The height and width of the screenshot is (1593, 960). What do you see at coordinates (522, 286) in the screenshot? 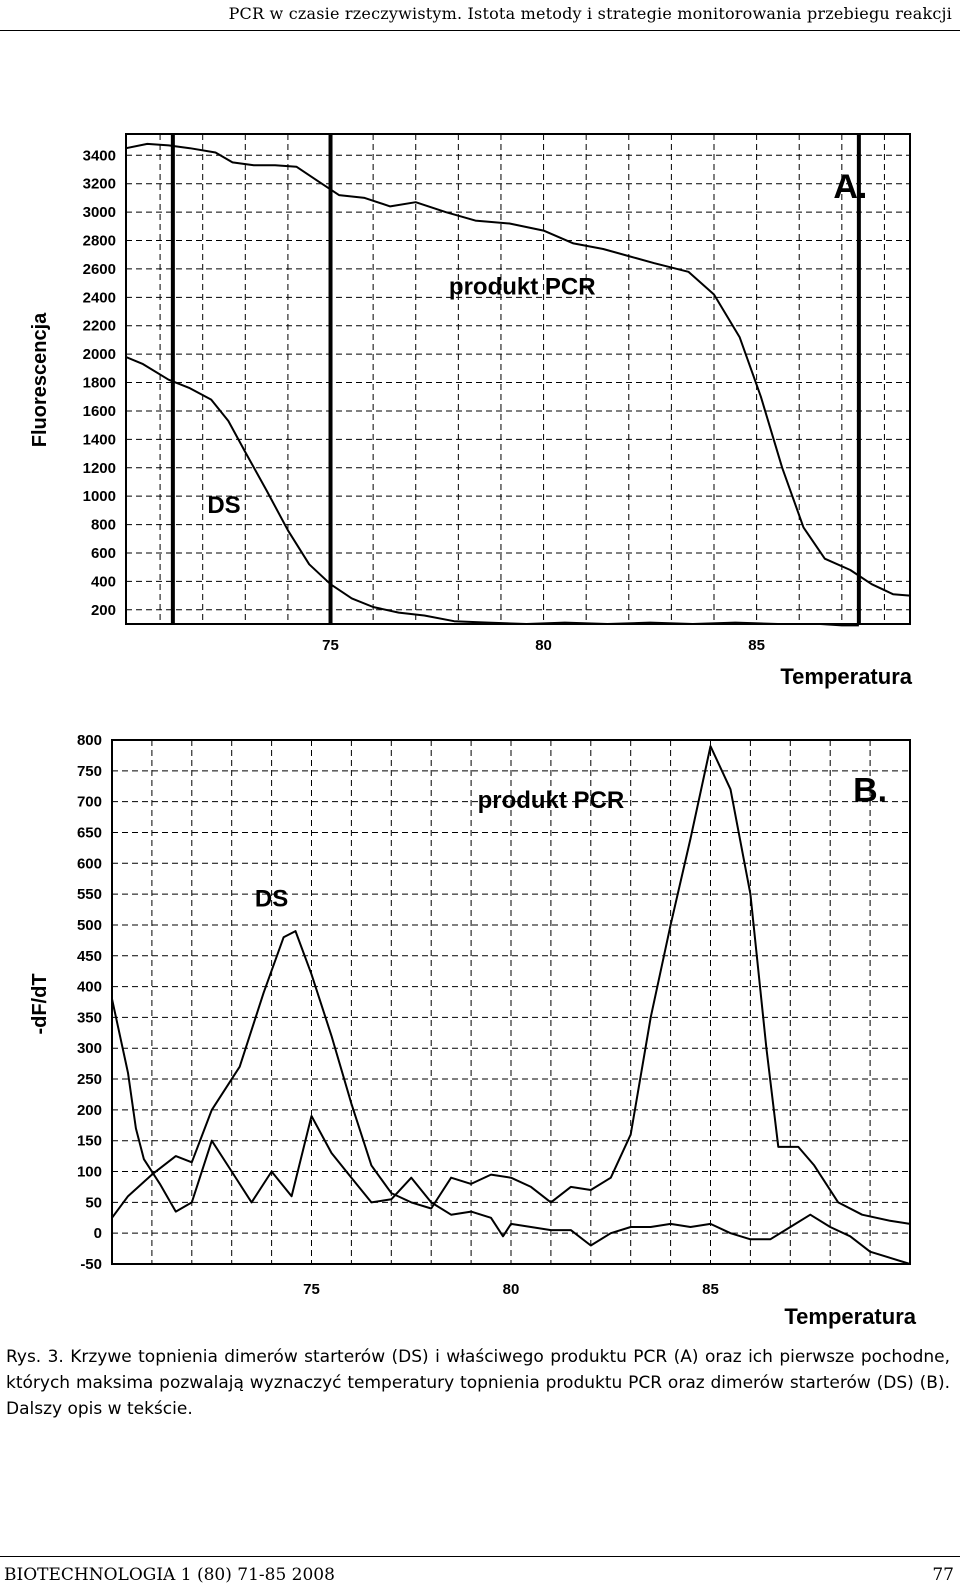
I see `panel-a-annotation-label: produkt PCR` at bounding box center [522, 286].